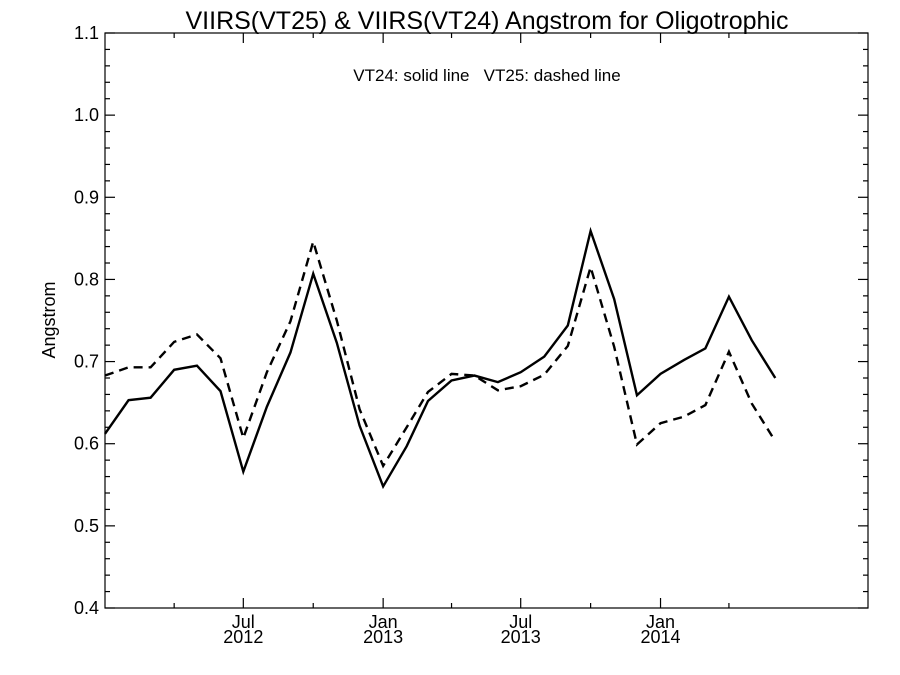 This screenshot has height=675, width=900. What do you see at coordinates (86, 197) in the screenshot?
I see `y-tick-label: 0.9` at bounding box center [86, 197].